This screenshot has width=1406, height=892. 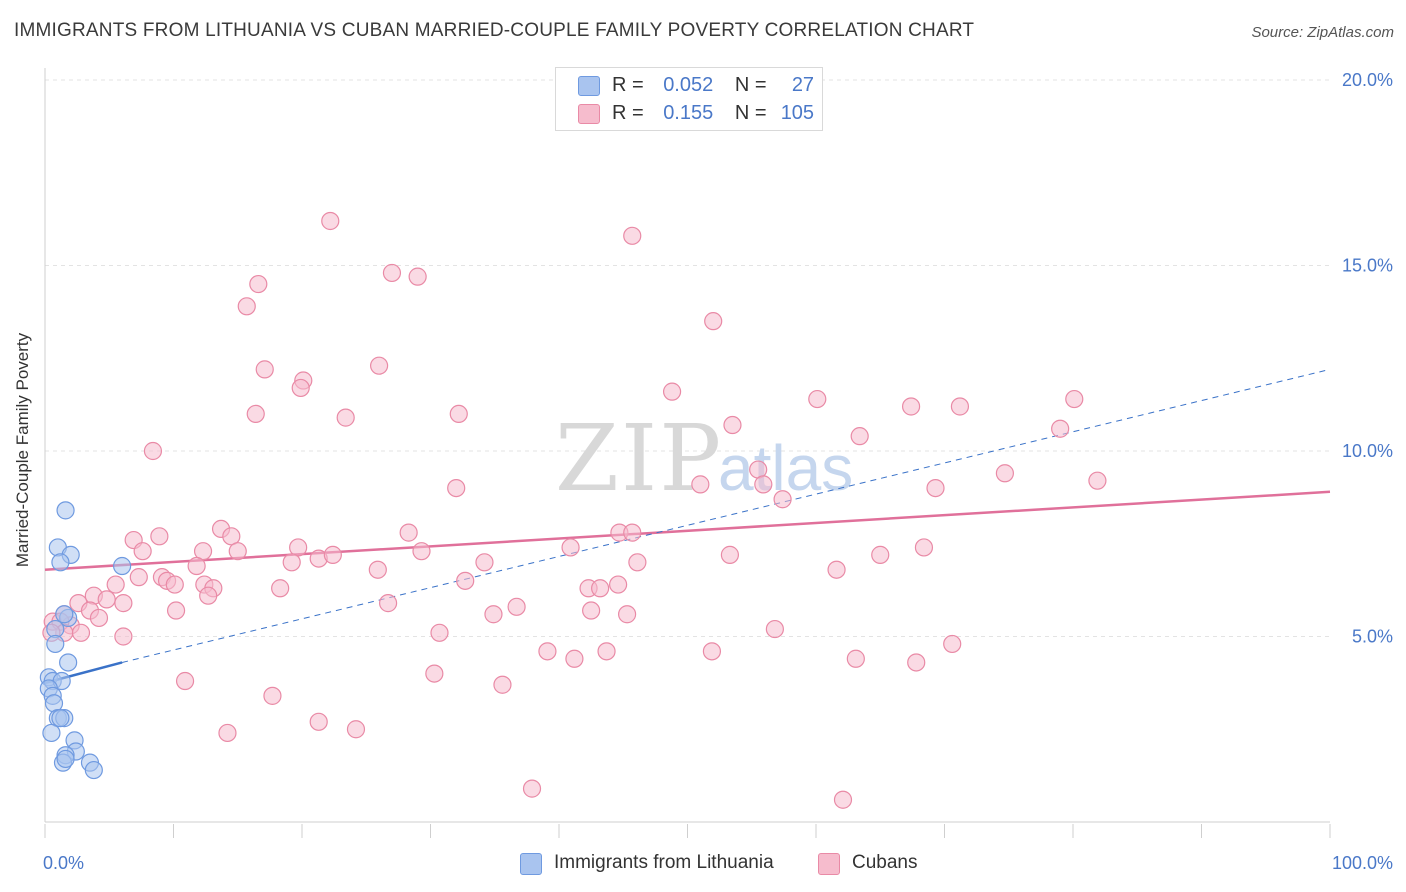 I want to click on bottom-legend-swatch-cubans, so click(x=829, y=864).